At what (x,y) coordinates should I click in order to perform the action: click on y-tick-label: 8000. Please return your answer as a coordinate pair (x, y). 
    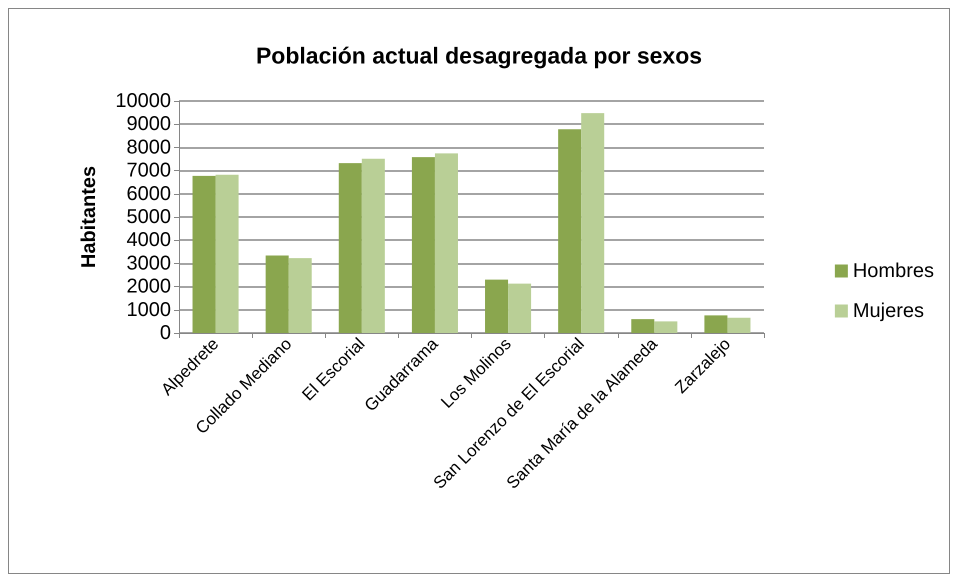
    Looking at the image, I should click on (148, 147).